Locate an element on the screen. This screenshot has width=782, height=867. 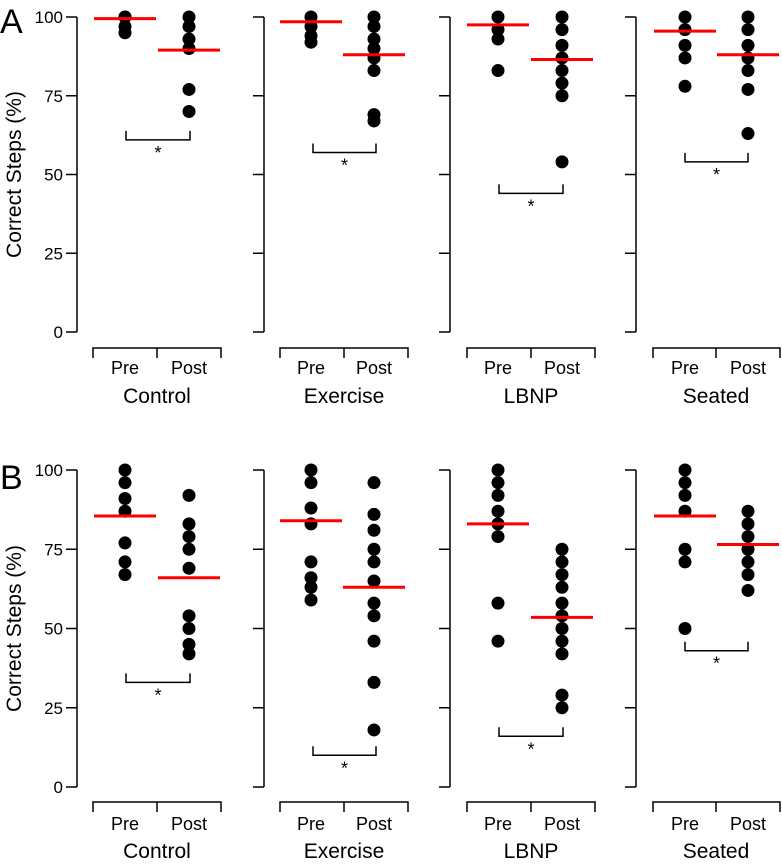
condition-label: Exercise is located at coordinates (344, 851).